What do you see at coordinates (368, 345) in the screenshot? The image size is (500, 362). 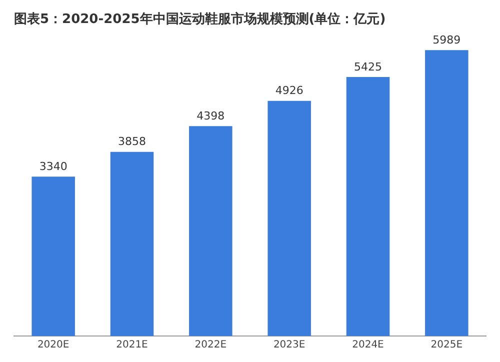 I see `x-tick-label: 2024E` at bounding box center [368, 345].